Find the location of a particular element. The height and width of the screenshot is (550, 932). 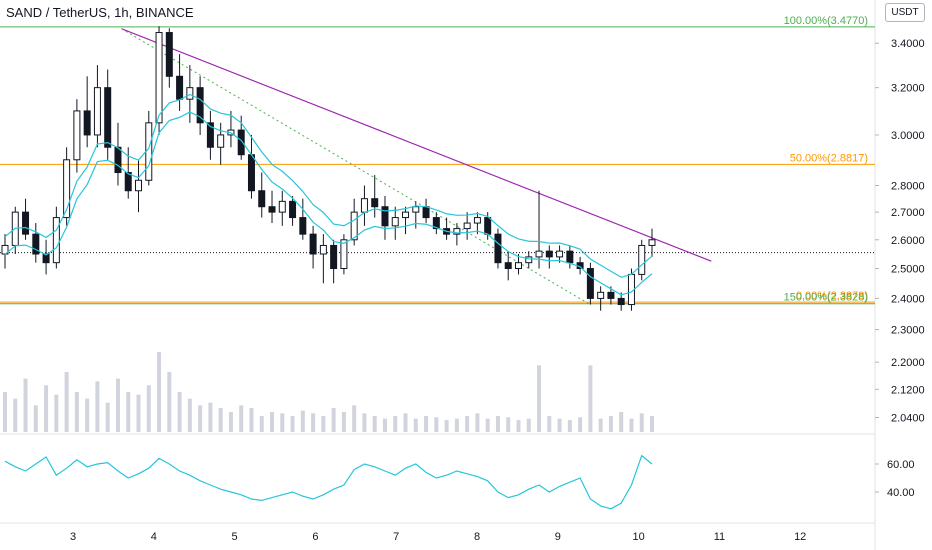

price-tick-label: 2.3000 is located at coordinates (908, 331).